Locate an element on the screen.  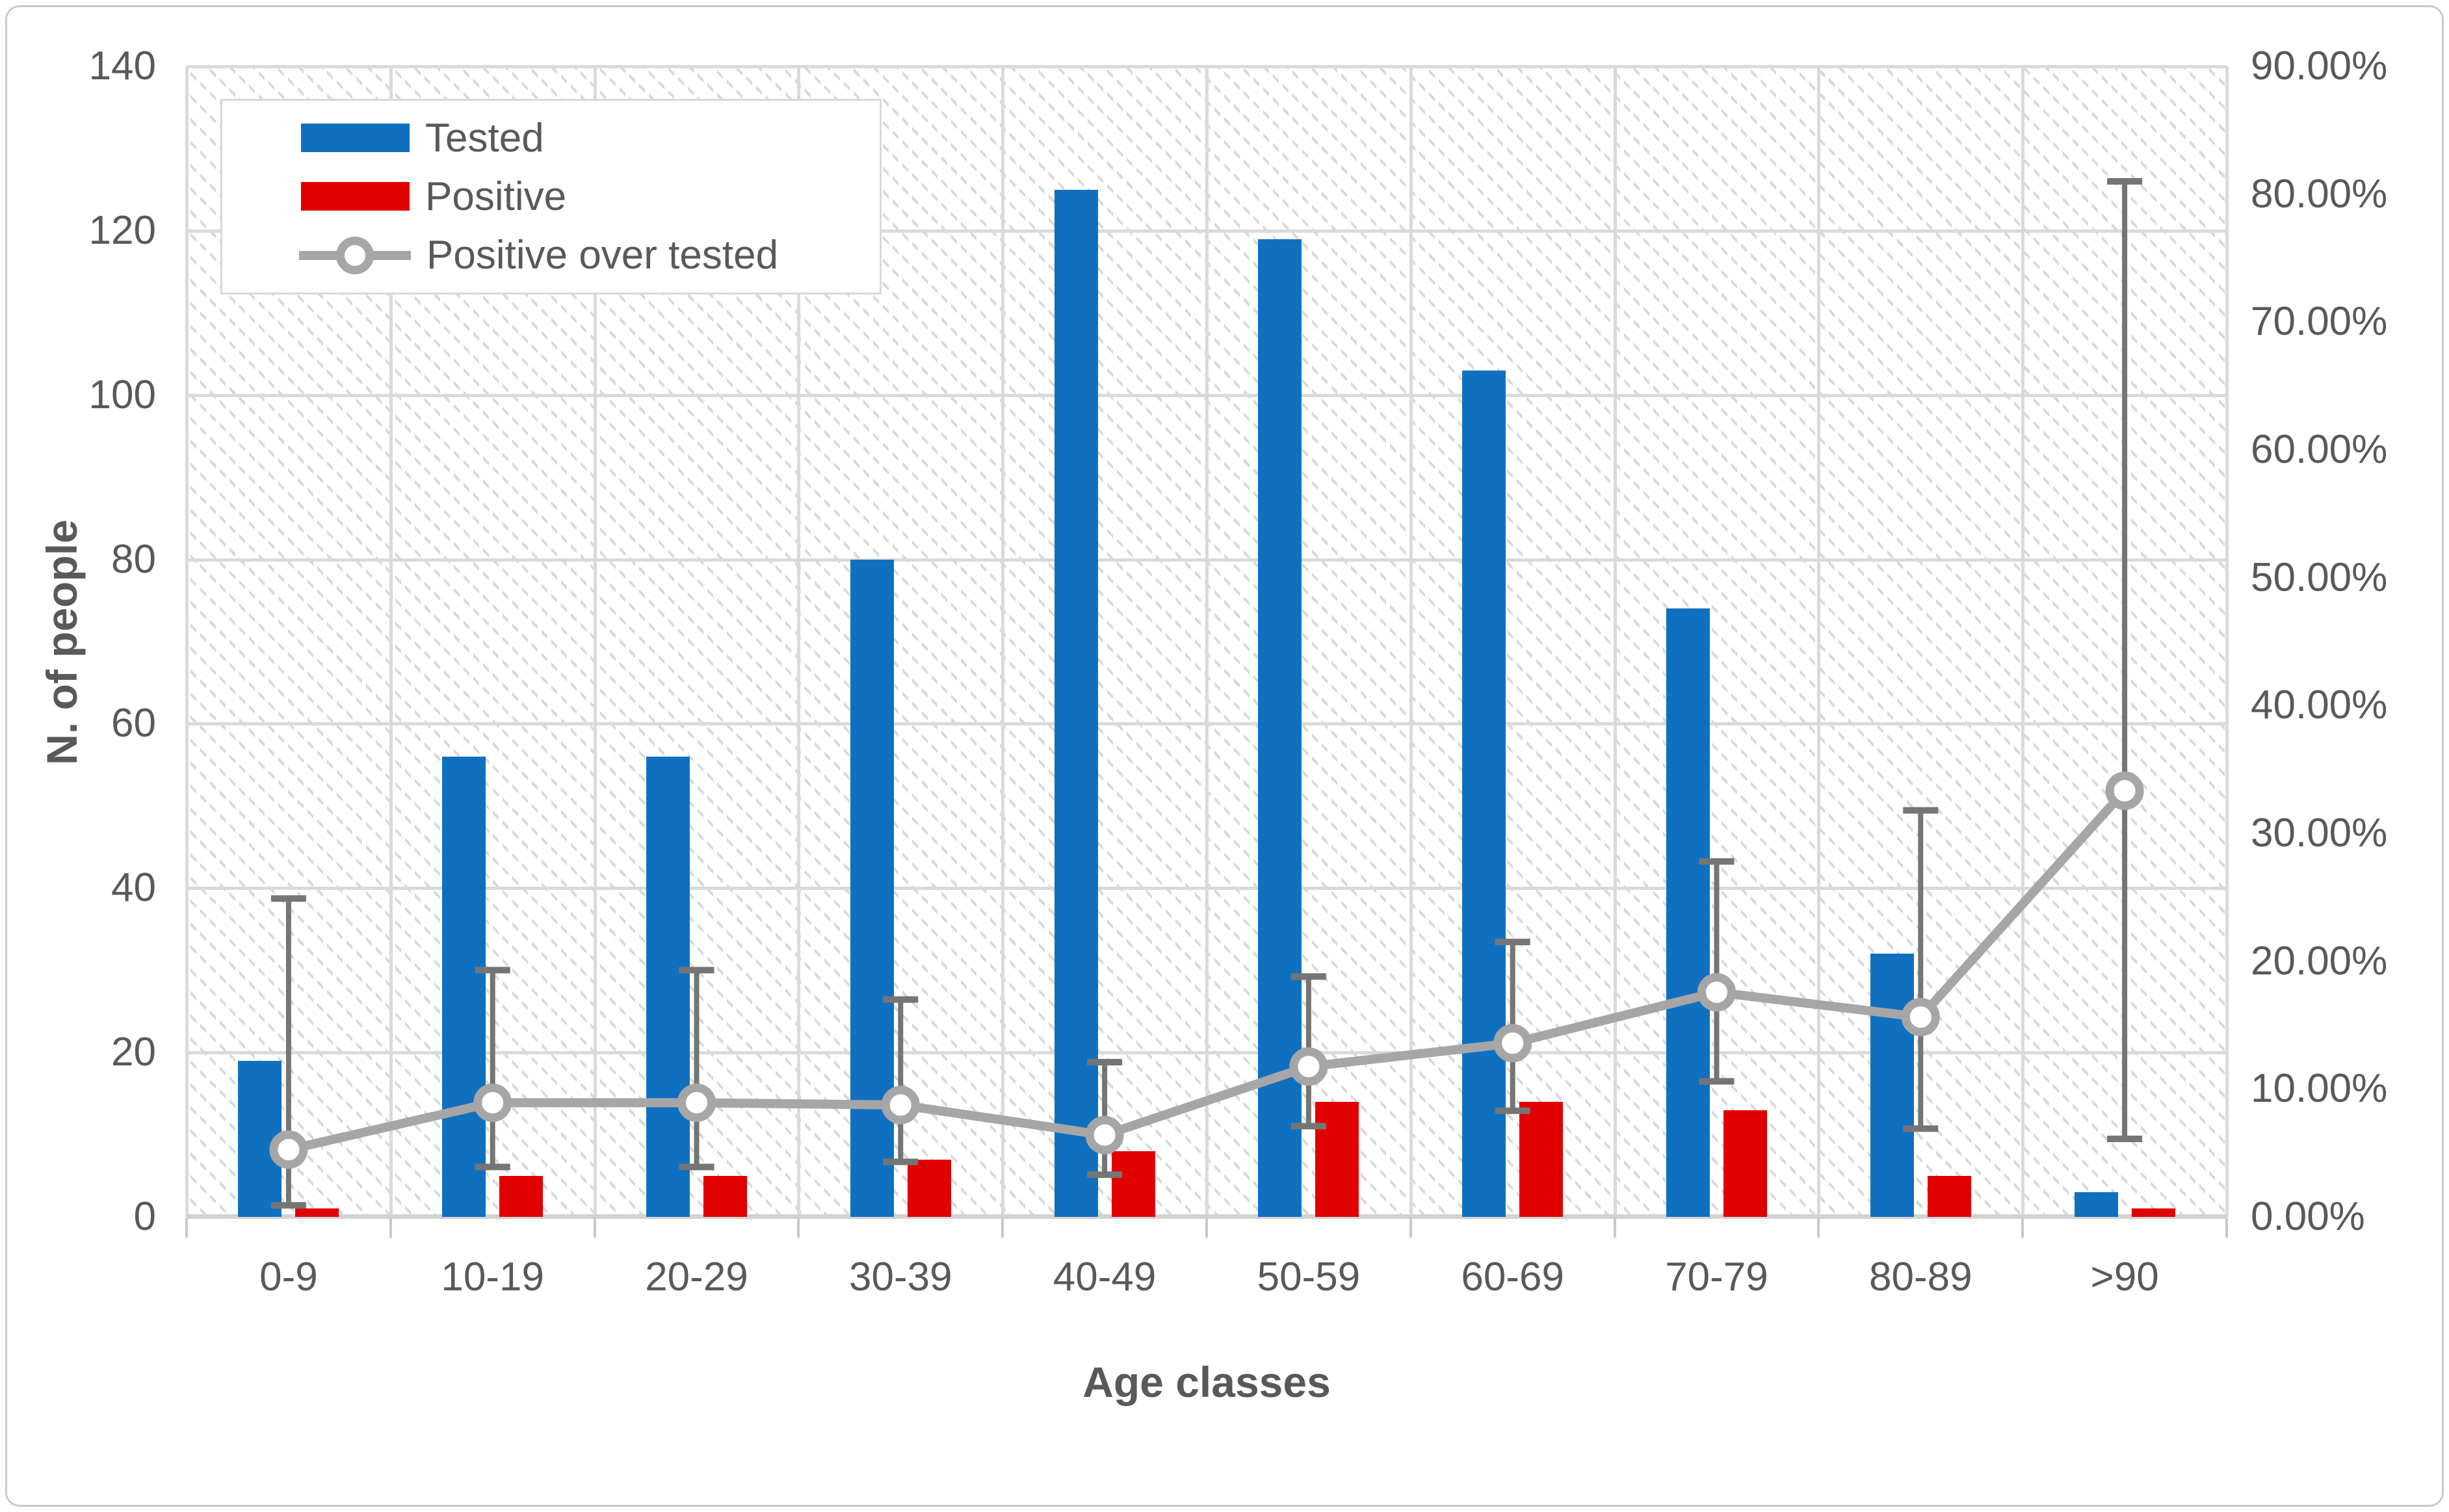
x-axis-tick-label: 40-49 is located at coordinates (1105, 1277).